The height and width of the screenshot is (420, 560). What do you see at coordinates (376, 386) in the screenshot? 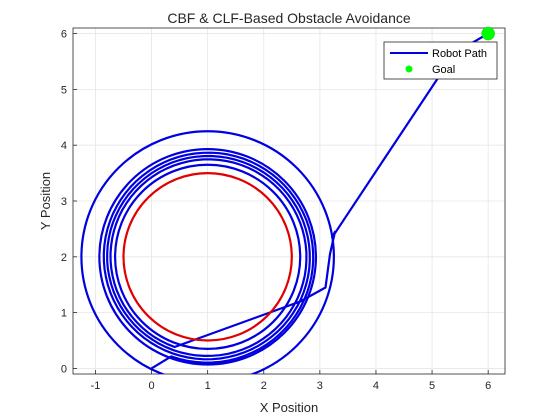
I see `x-tick-label: 4` at bounding box center [376, 386].